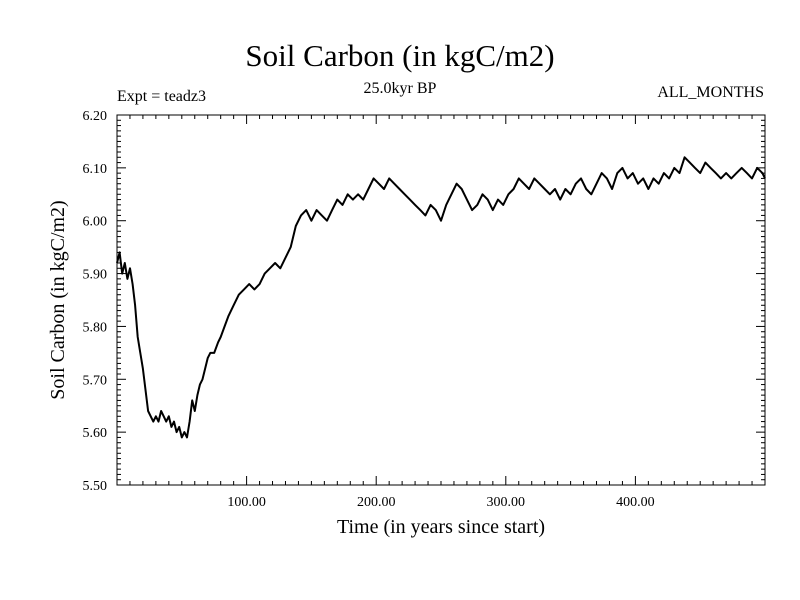 The height and width of the screenshot is (600, 800). I want to click on period-label: ALL_MONTHS, so click(710, 92).